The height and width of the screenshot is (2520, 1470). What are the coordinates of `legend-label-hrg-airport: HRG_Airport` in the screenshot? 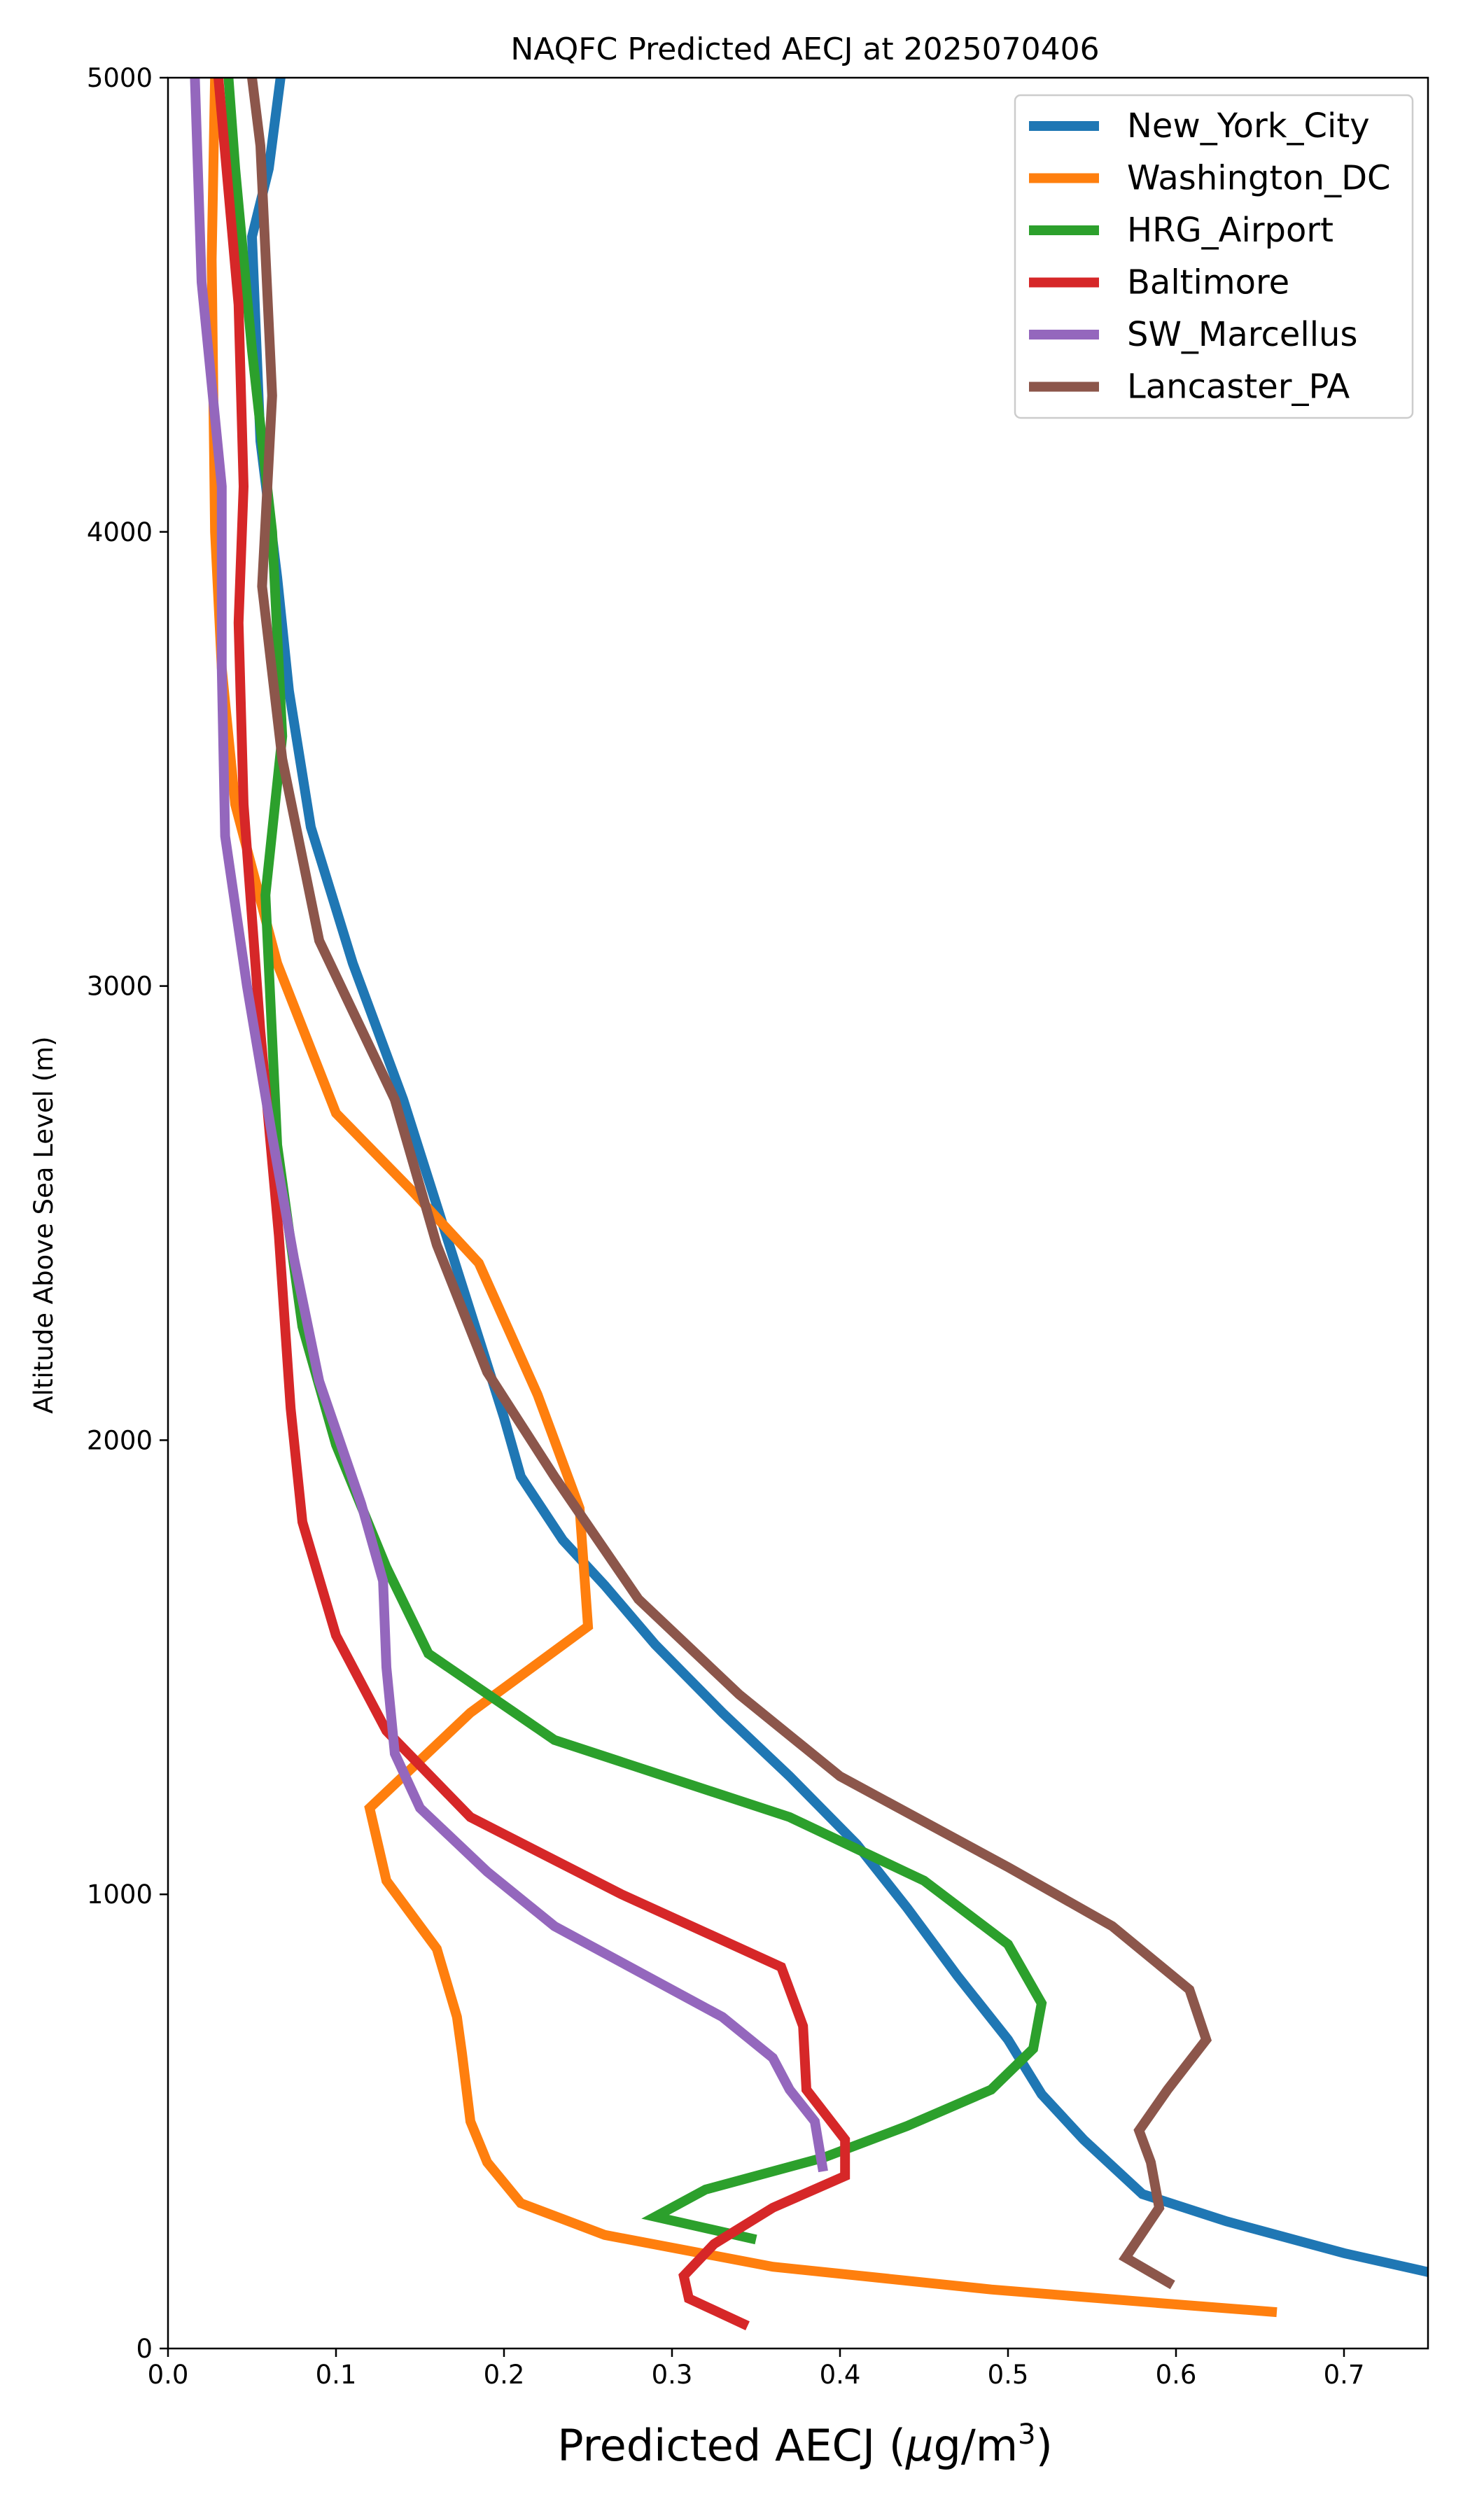 It's located at (1230, 230).